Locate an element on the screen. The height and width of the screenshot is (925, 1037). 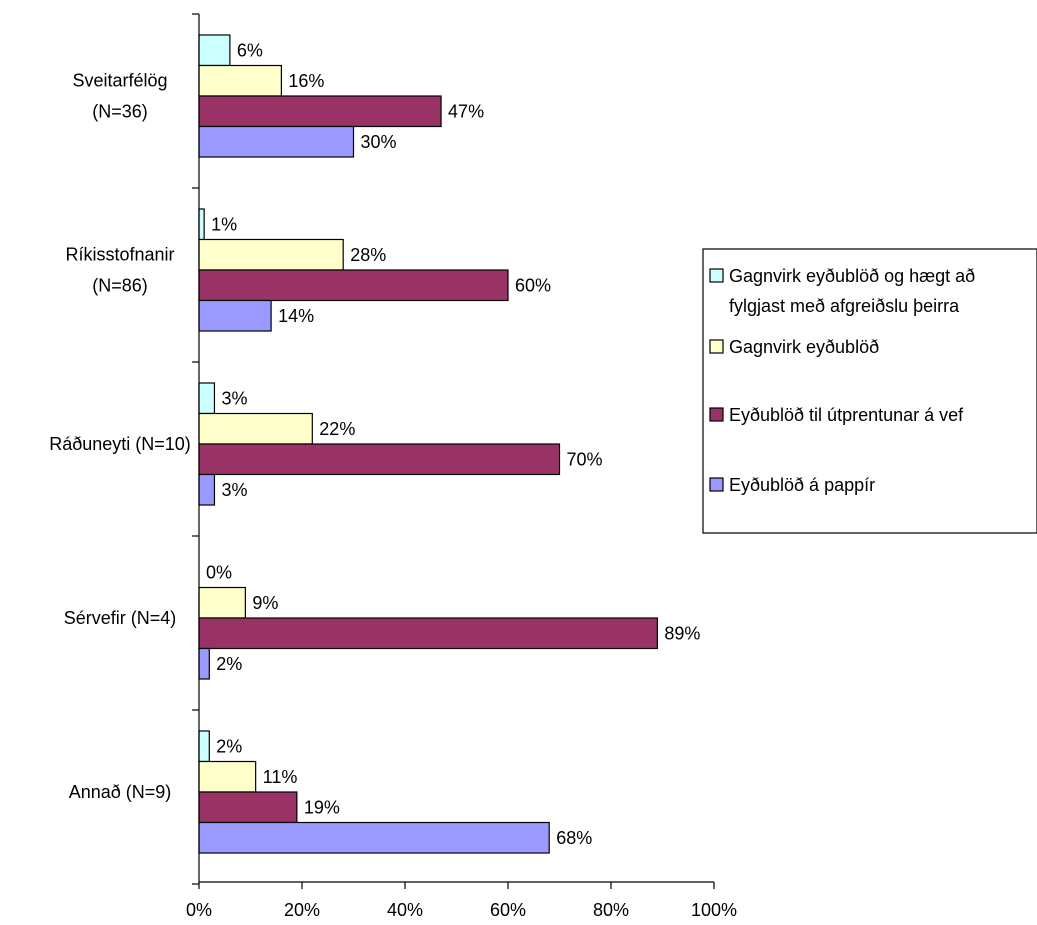
data-label: 22% is located at coordinates (337, 429).